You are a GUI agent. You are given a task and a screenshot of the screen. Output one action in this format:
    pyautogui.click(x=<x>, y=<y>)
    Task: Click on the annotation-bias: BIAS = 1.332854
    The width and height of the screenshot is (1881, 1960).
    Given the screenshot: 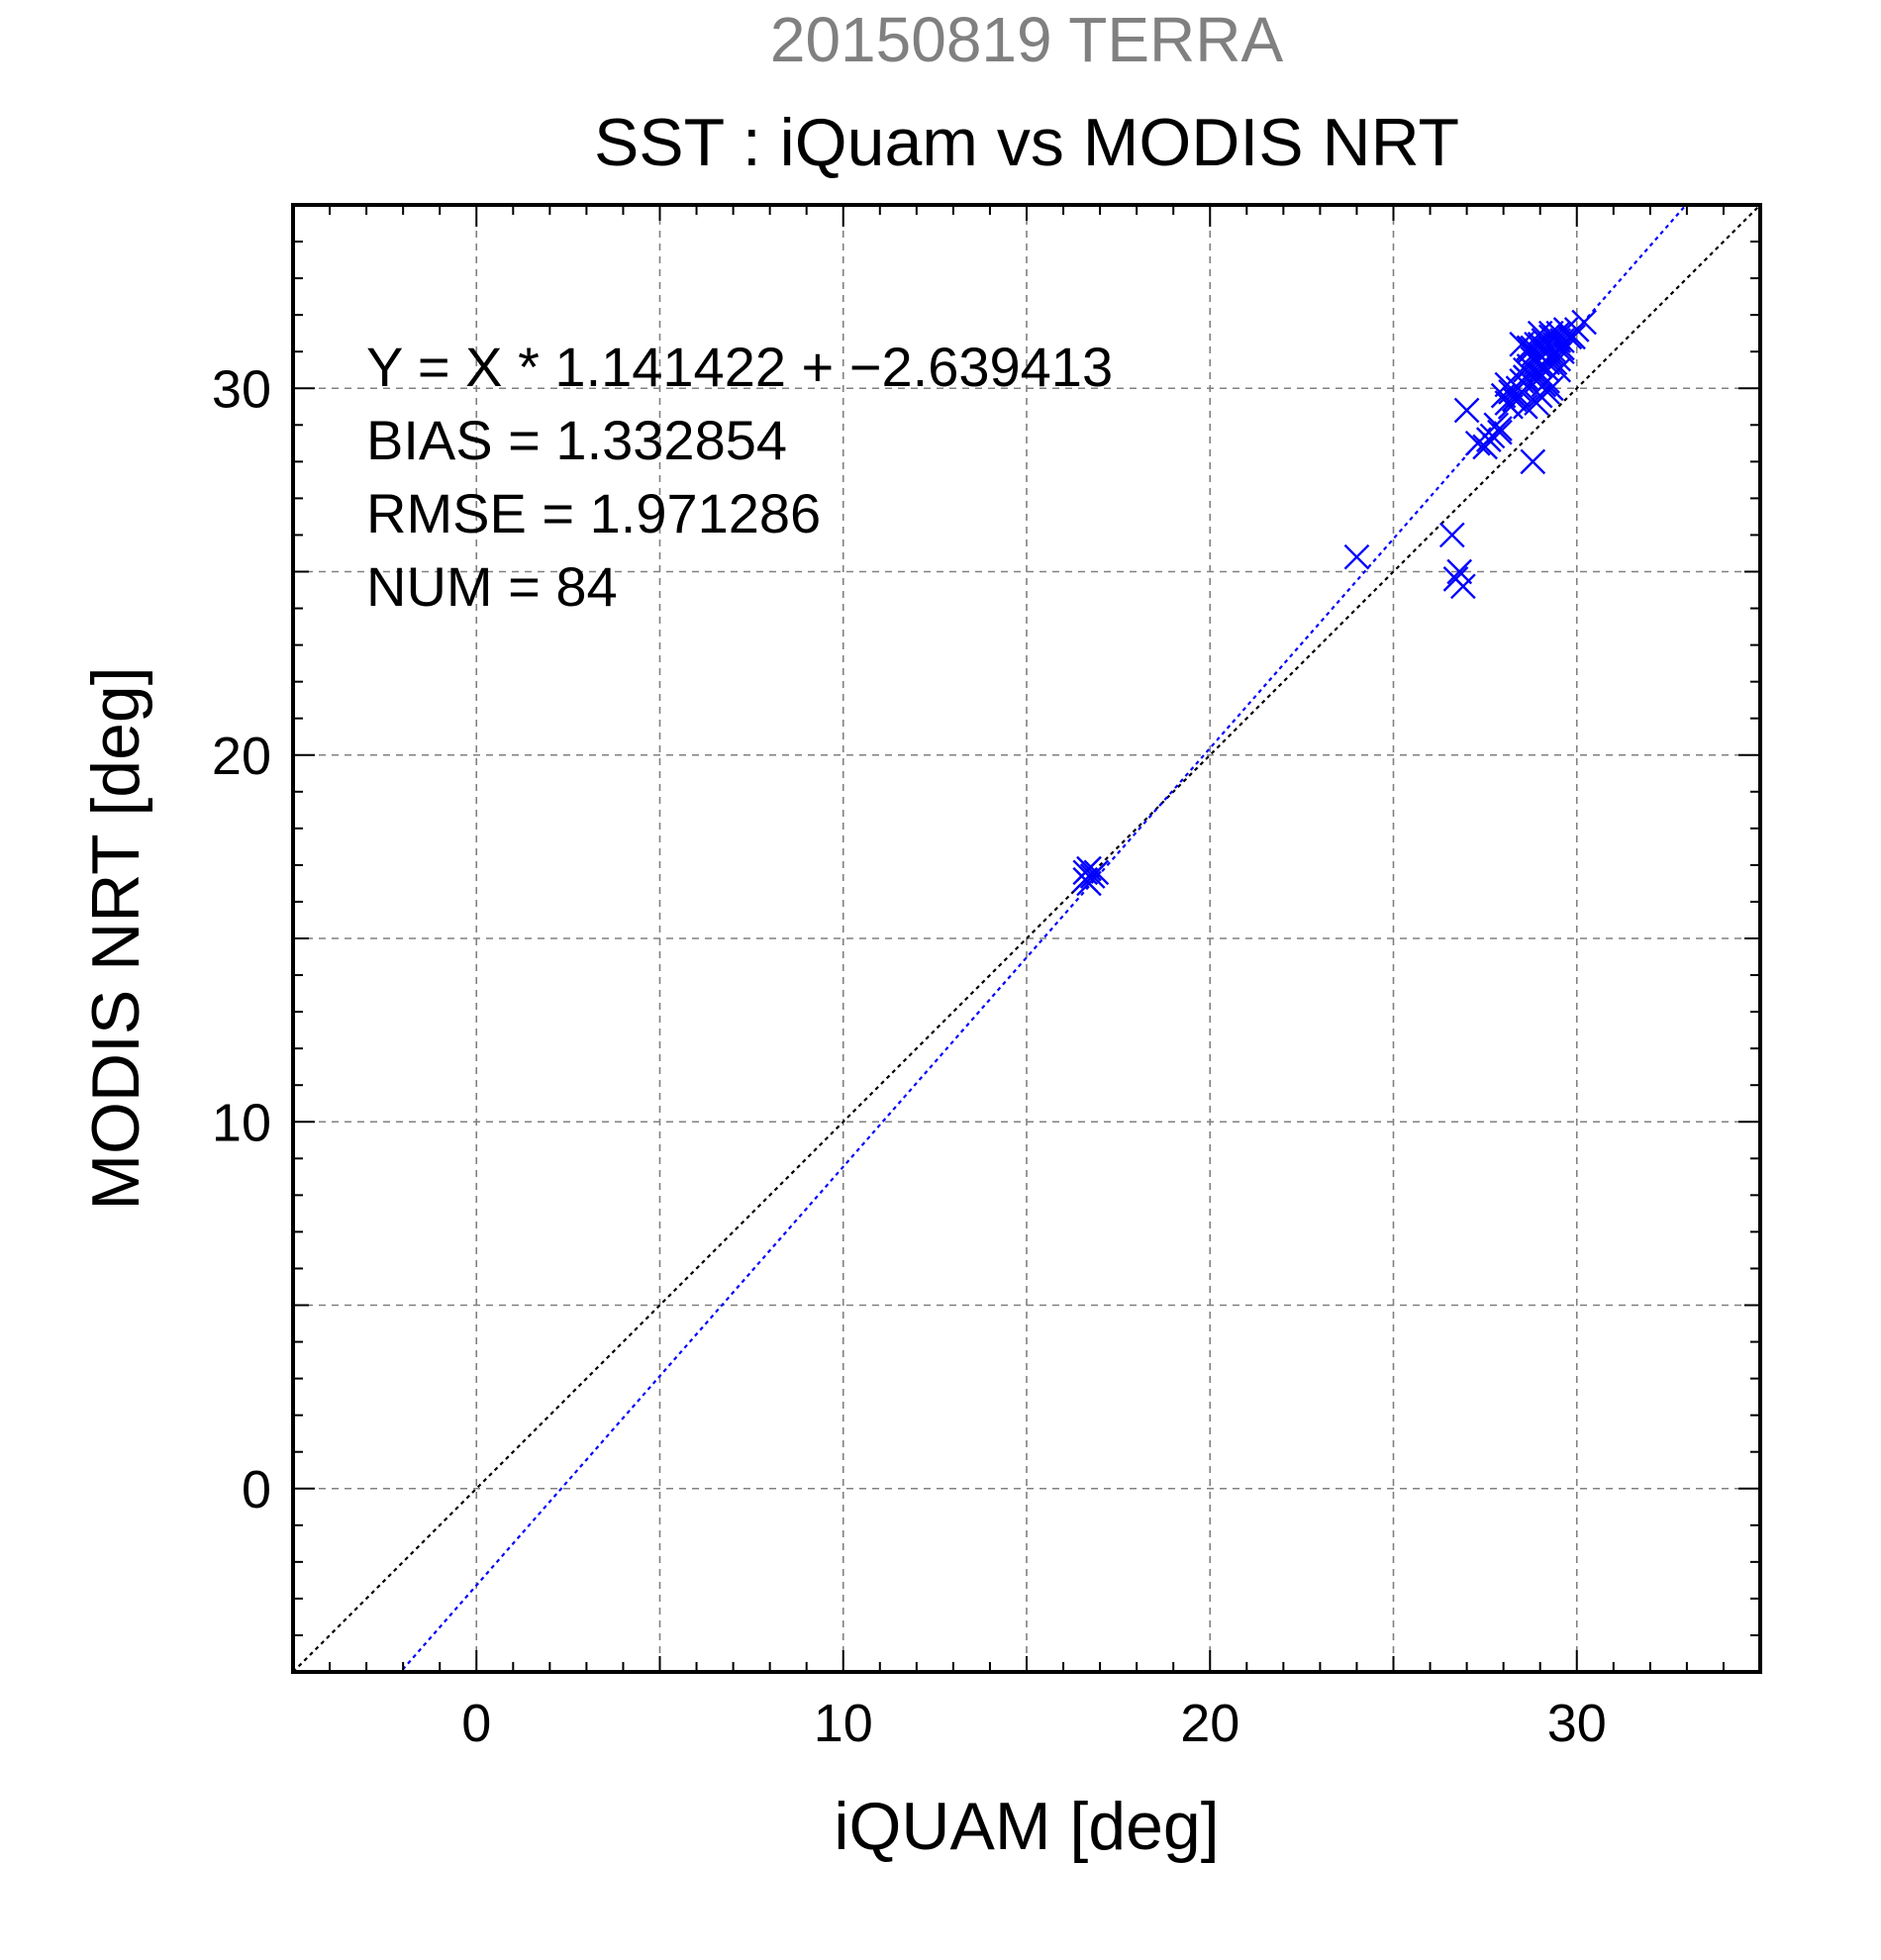 What is the action you would take?
    pyautogui.click(x=576, y=440)
    